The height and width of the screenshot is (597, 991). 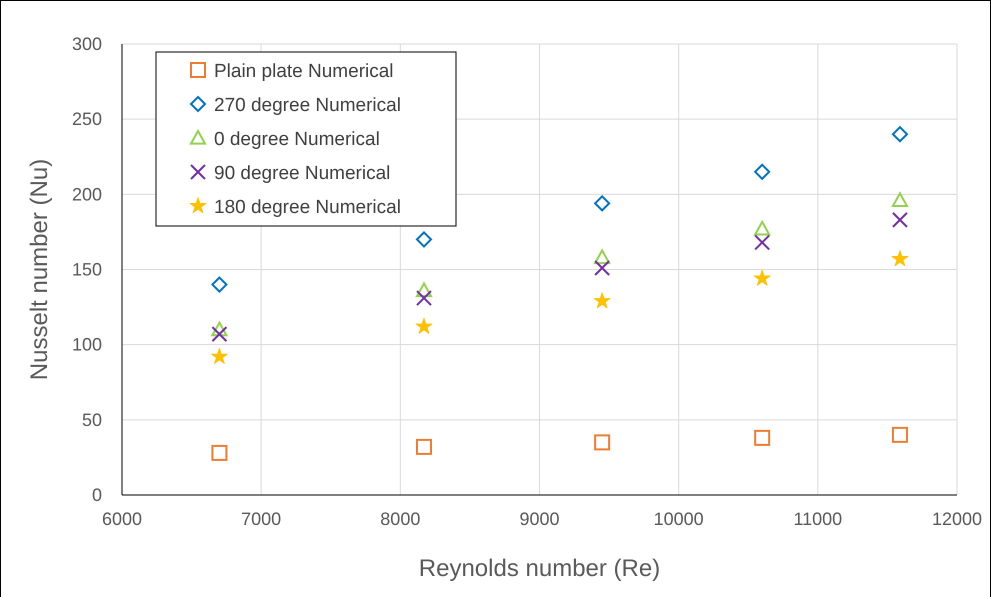 I want to click on legend-label: 270 degree Numerical, so click(x=307, y=105).